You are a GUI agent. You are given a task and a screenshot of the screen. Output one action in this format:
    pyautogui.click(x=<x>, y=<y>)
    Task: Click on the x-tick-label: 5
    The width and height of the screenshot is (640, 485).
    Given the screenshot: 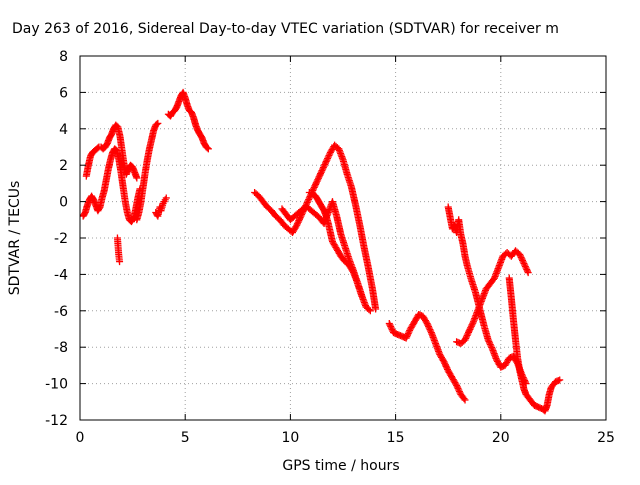 What is the action you would take?
    pyautogui.click(x=185, y=438)
    